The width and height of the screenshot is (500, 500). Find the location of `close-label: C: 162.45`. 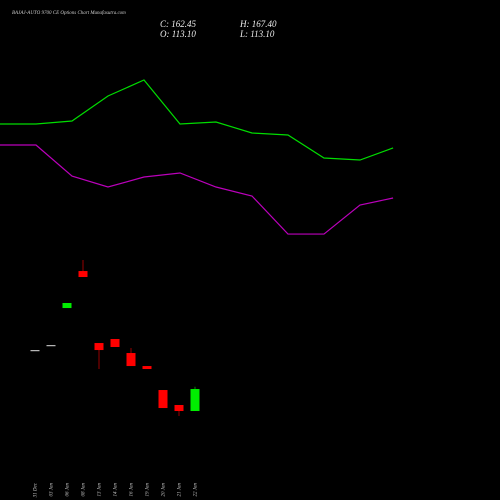

close-label: C: 162.45 is located at coordinates (178, 24).